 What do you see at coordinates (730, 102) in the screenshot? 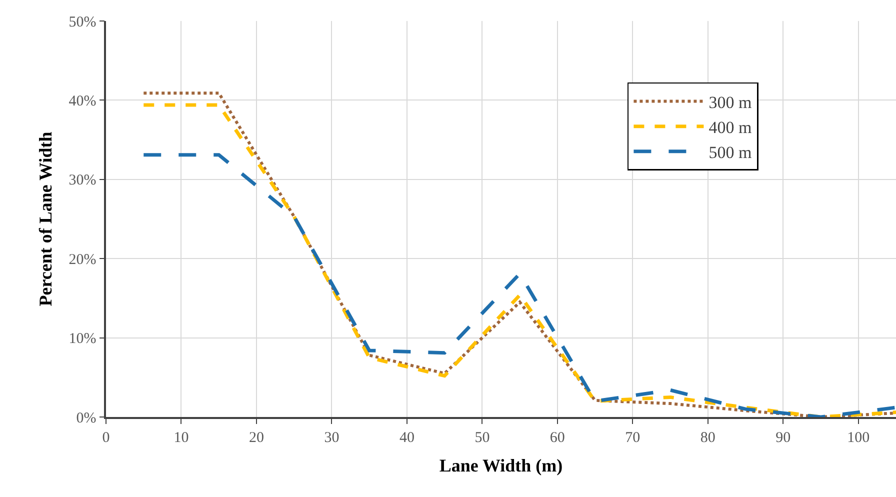
I see `legend-label: 300 m` at bounding box center [730, 102].